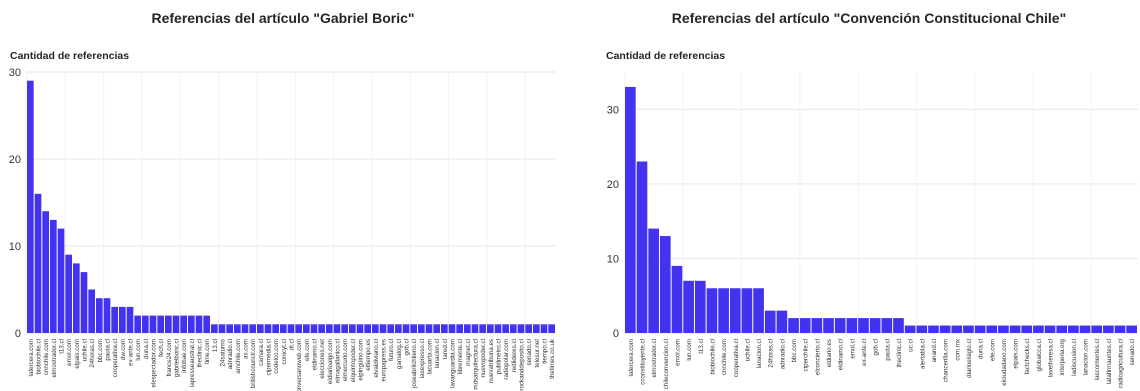  I want to click on x-tick-label: anand.cl, so click(934, 350).